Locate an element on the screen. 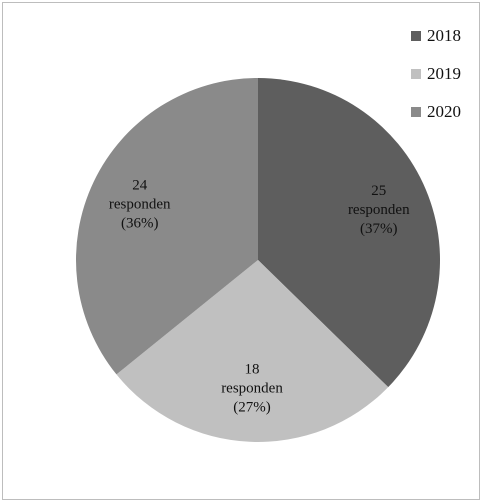 The height and width of the screenshot is (504, 484). data-label-2018: 25 responden (37%) is located at coordinates (379, 210).